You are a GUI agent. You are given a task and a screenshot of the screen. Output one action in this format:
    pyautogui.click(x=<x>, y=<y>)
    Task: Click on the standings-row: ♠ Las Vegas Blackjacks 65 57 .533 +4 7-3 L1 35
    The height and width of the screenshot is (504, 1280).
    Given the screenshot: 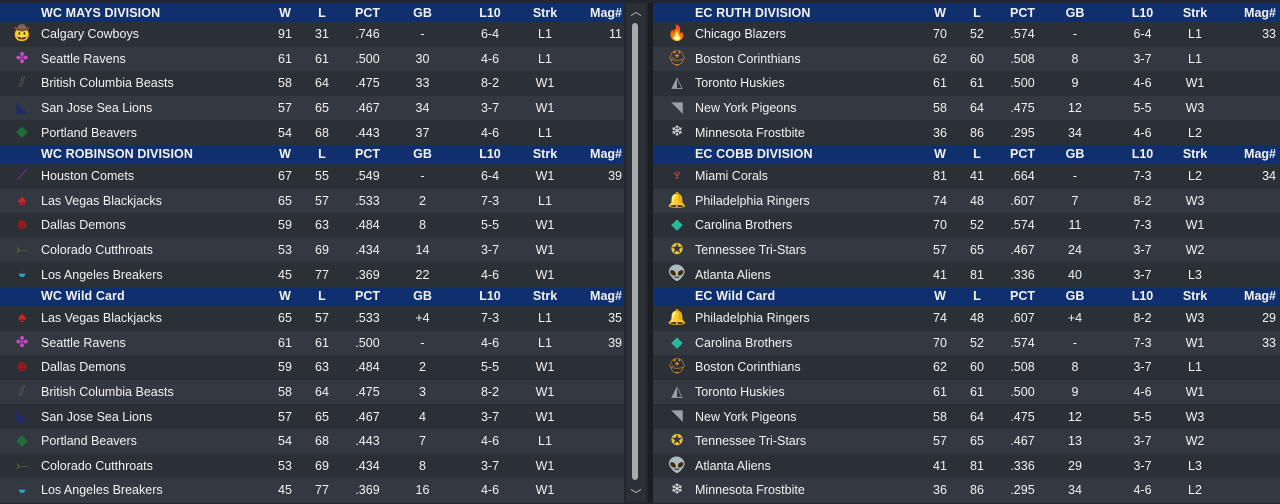 What is the action you would take?
    pyautogui.click(x=312, y=318)
    